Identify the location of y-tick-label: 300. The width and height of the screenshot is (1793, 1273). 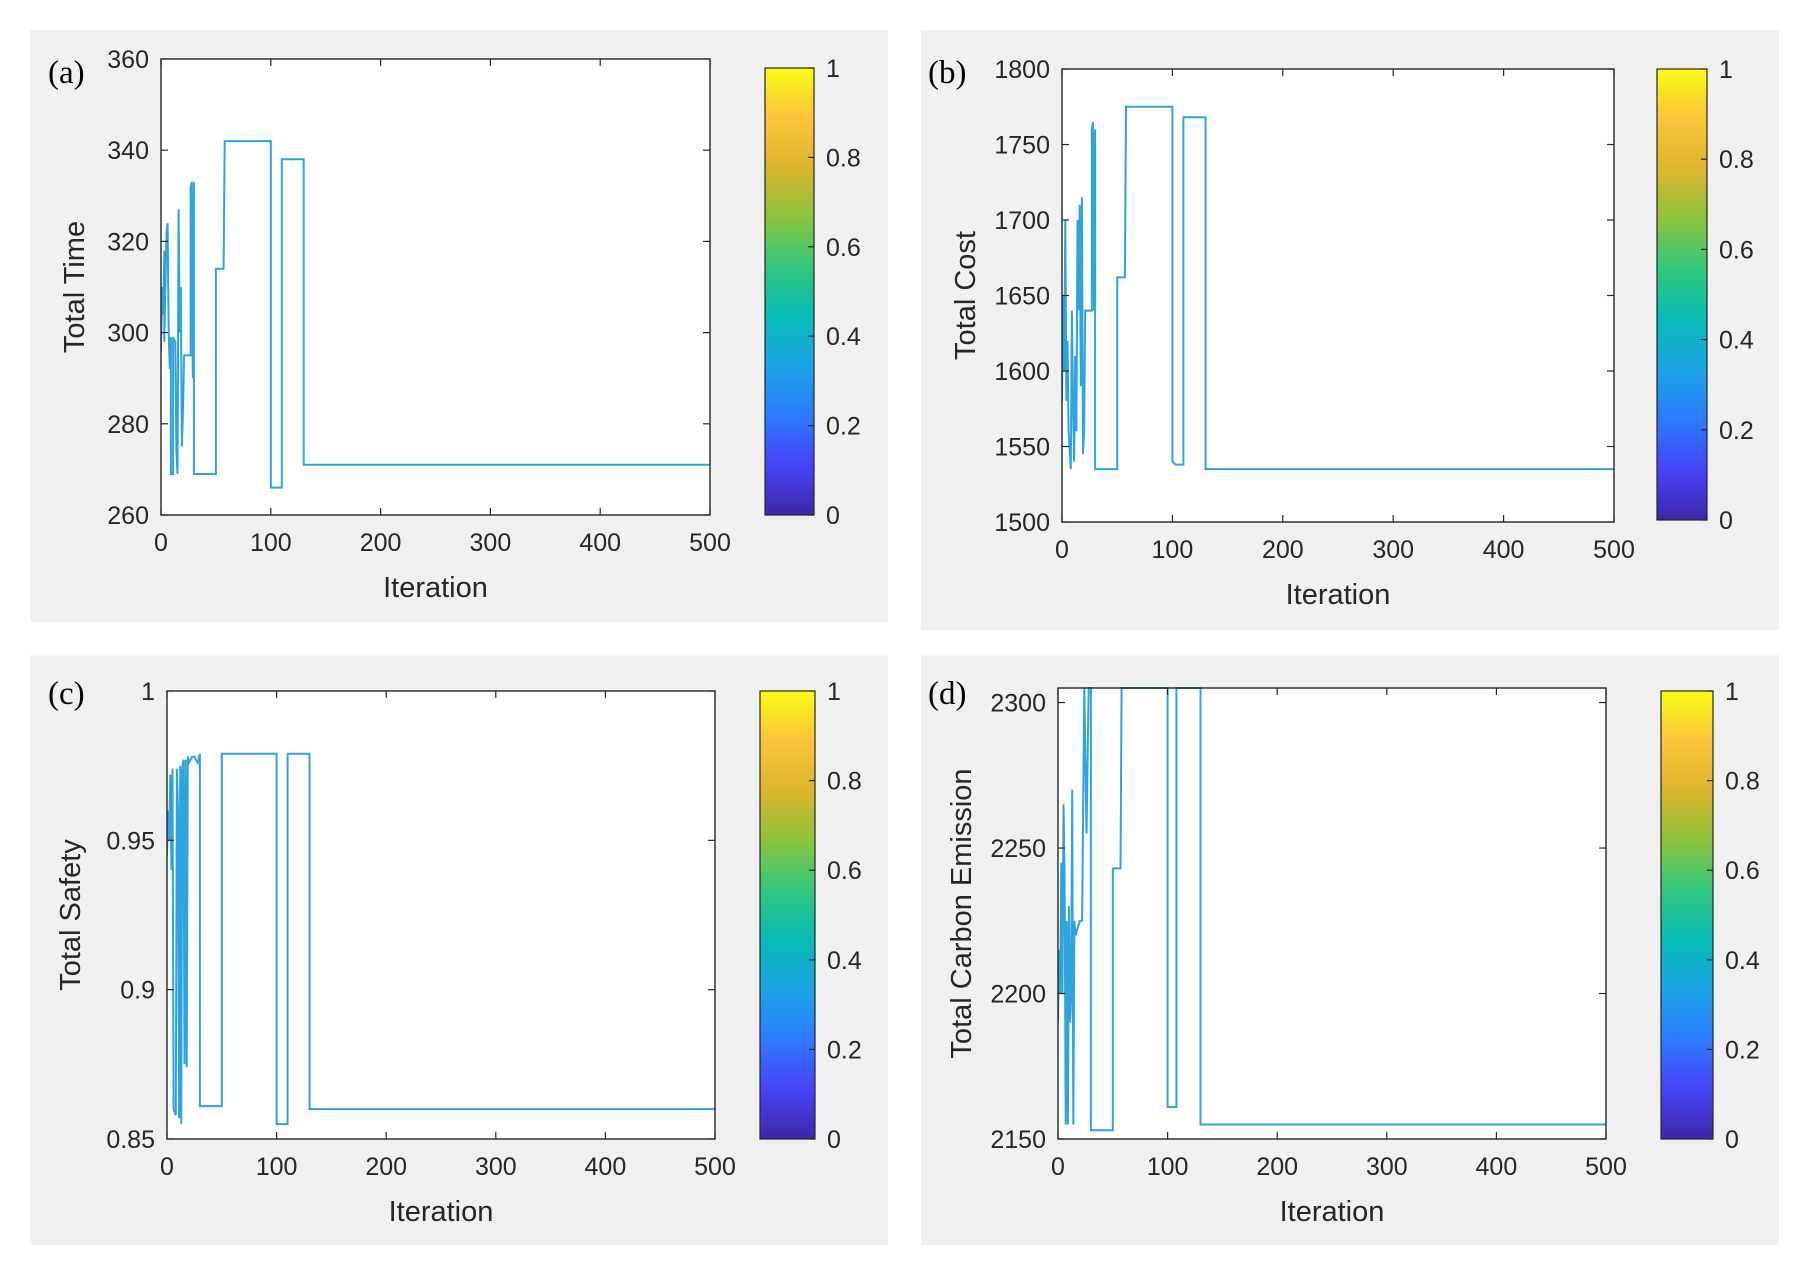
(128, 334).